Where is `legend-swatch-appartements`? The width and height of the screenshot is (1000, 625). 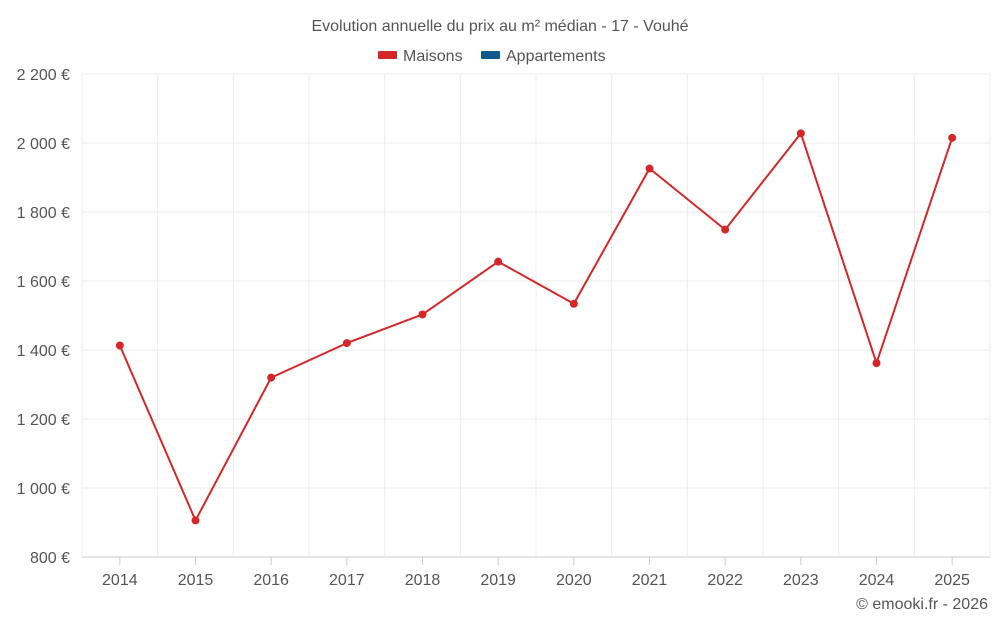 legend-swatch-appartements is located at coordinates (490, 55).